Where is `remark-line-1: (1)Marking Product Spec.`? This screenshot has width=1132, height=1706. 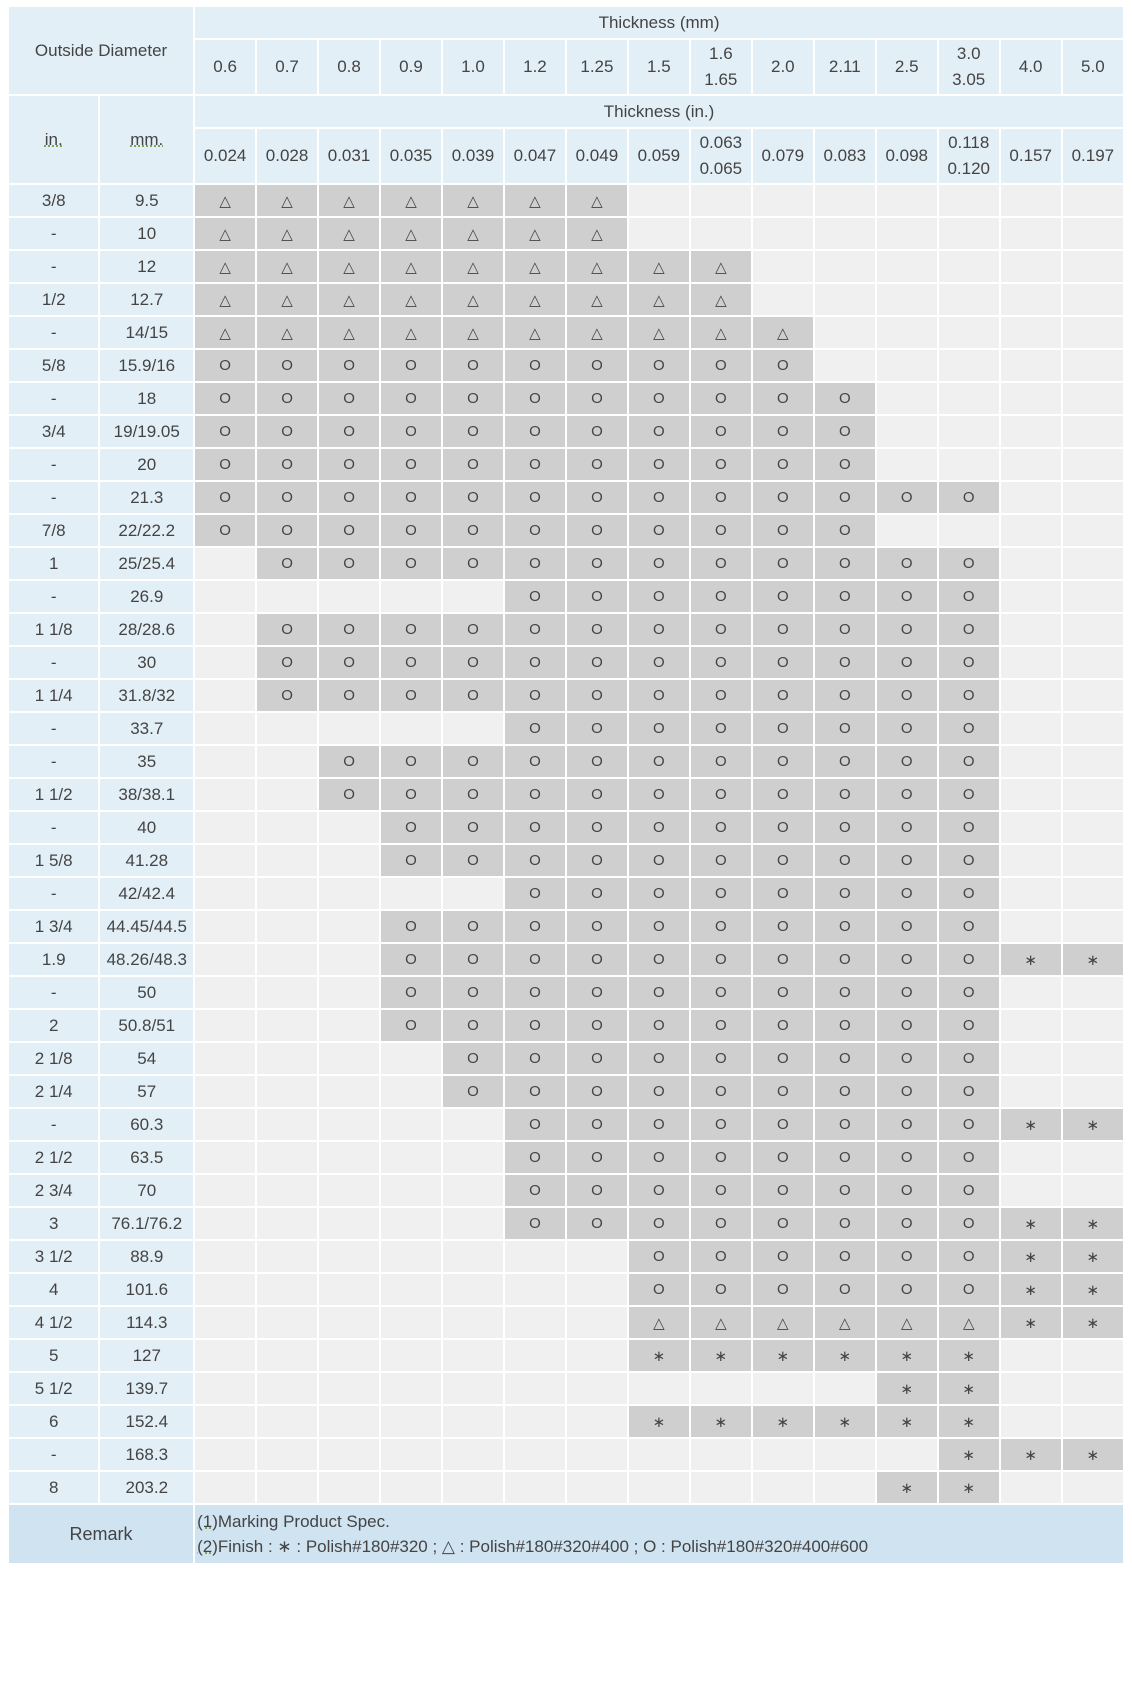
remark-line-1: (1)Marking Product Spec. is located at coordinates (293, 1521).